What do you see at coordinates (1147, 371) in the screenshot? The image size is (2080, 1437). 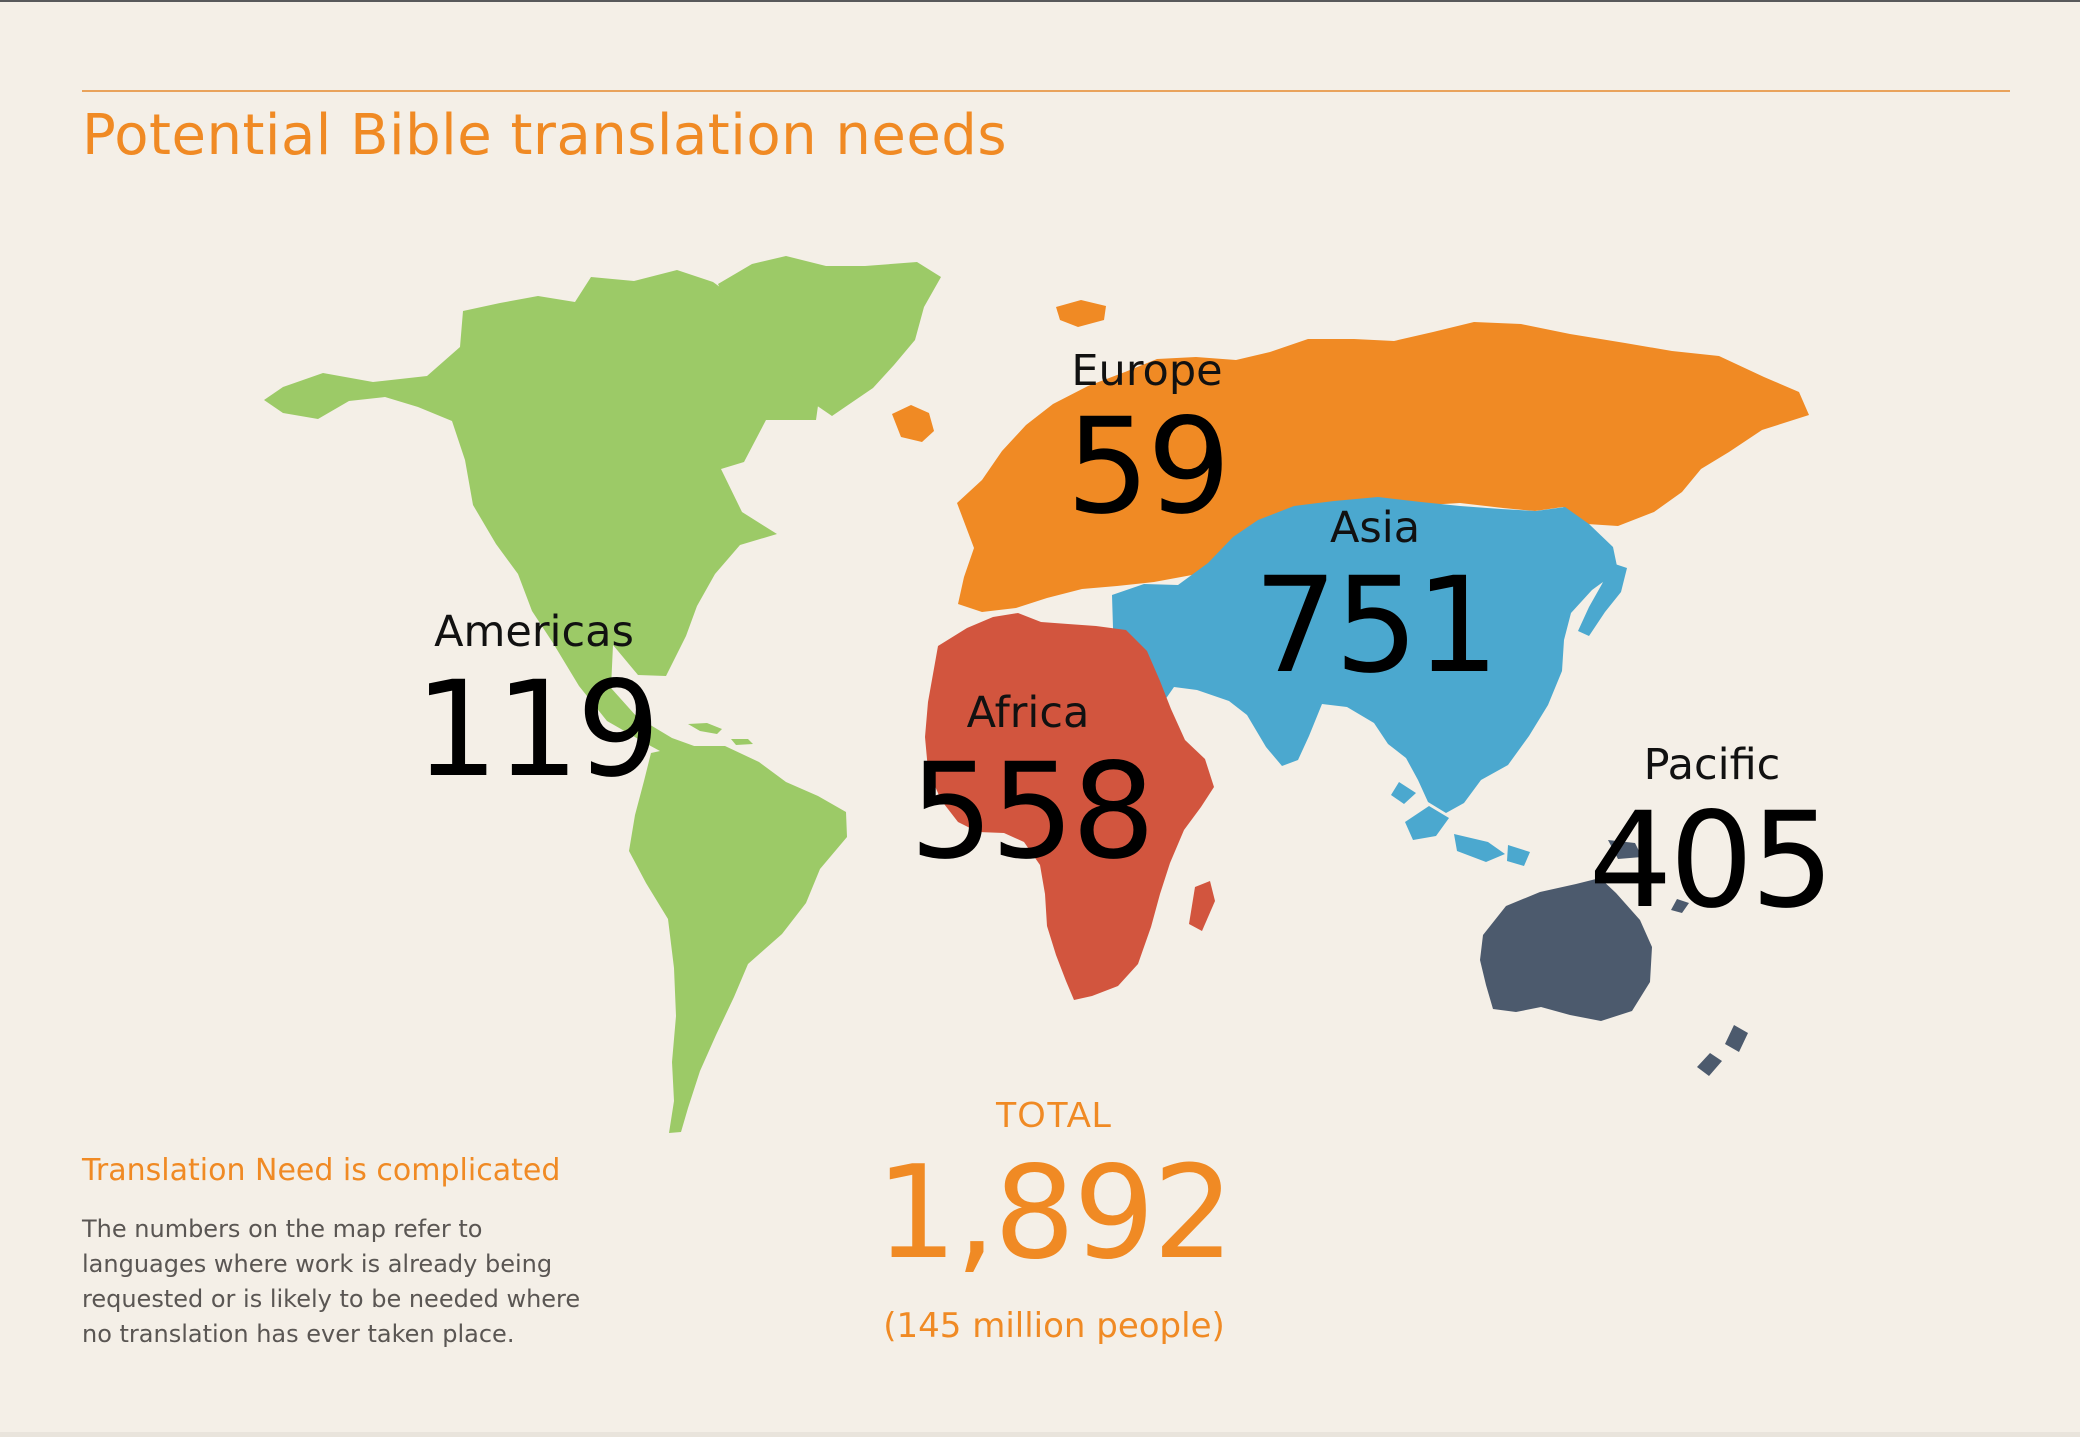 I see `region-name-europe: Europe` at bounding box center [1147, 371].